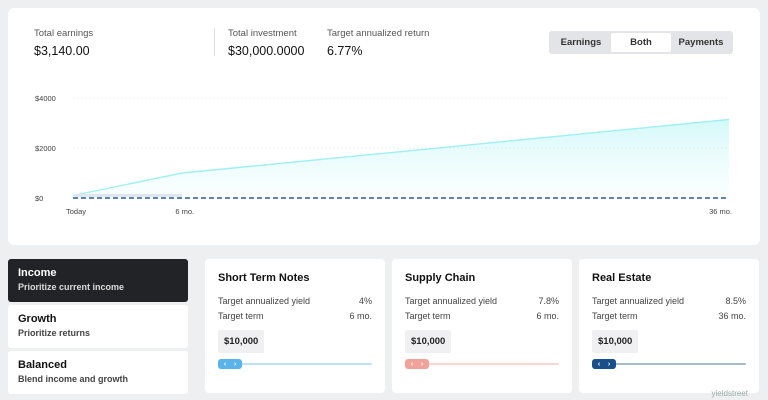 The height and width of the screenshot is (400, 768). What do you see at coordinates (262, 33) in the screenshot?
I see `total-investment-label: Total investment` at bounding box center [262, 33].